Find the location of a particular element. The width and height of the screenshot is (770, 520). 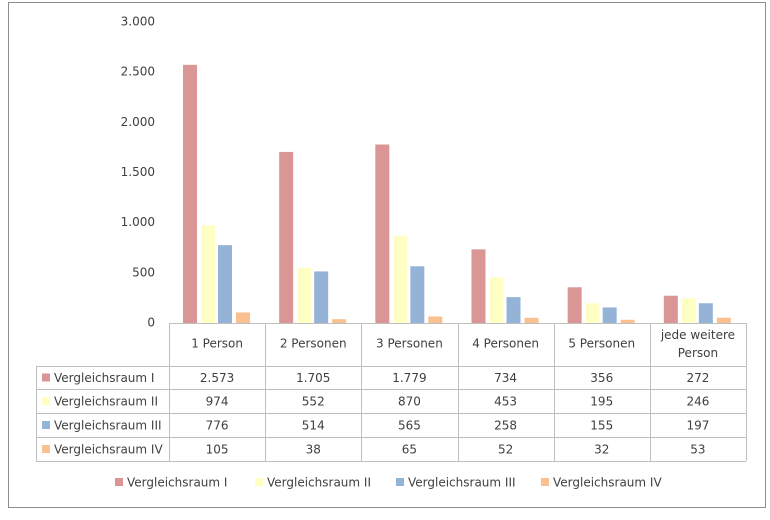

legend-label: Vergleichsraum IV is located at coordinates (607, 483).